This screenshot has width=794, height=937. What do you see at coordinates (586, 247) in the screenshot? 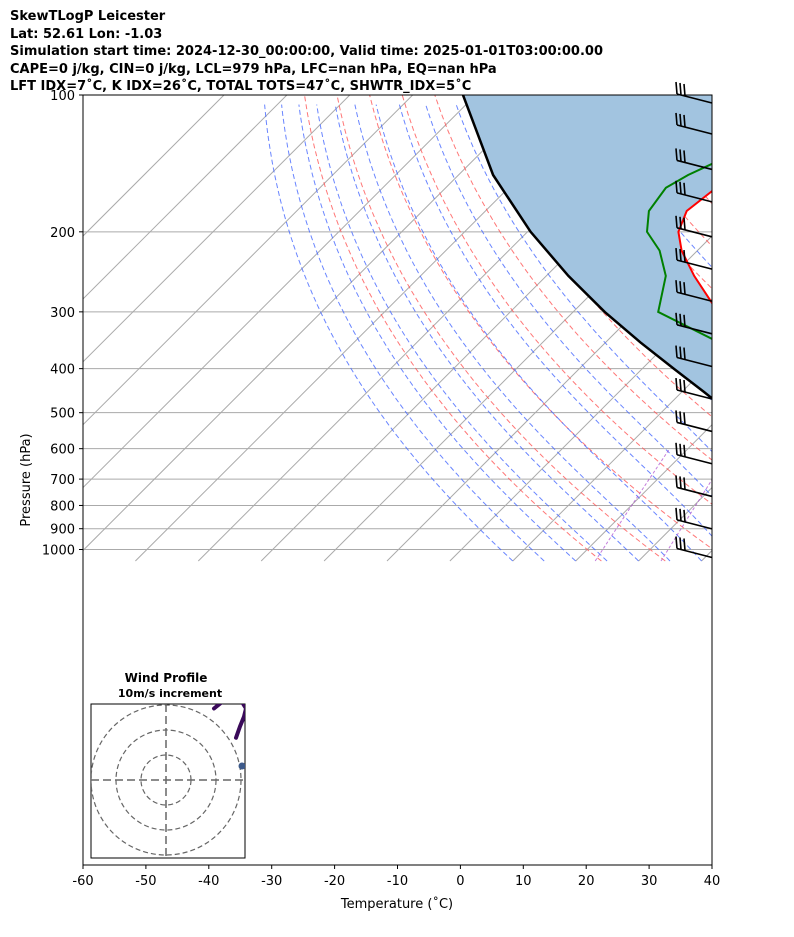
I see `parcel-profile-line` at bounding box center [586, 247].